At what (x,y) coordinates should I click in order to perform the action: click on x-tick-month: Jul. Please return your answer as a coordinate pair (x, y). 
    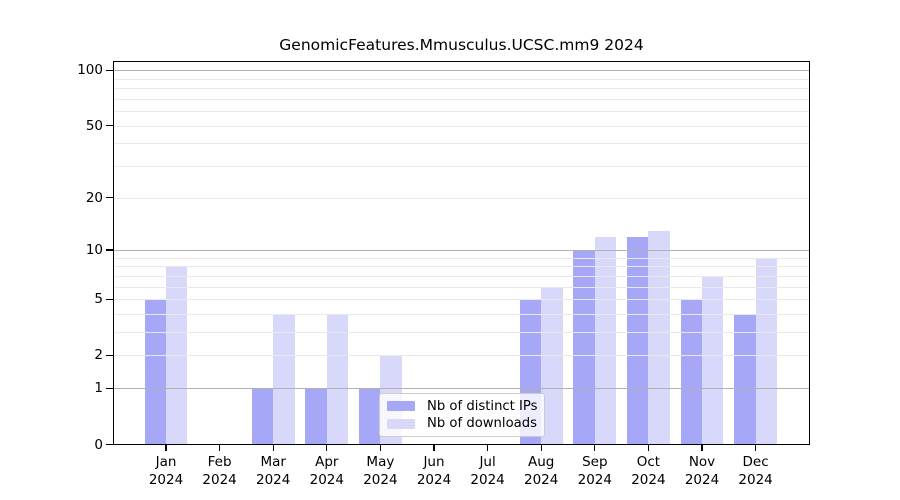
    Looking at the image, I should click on (487, 461).